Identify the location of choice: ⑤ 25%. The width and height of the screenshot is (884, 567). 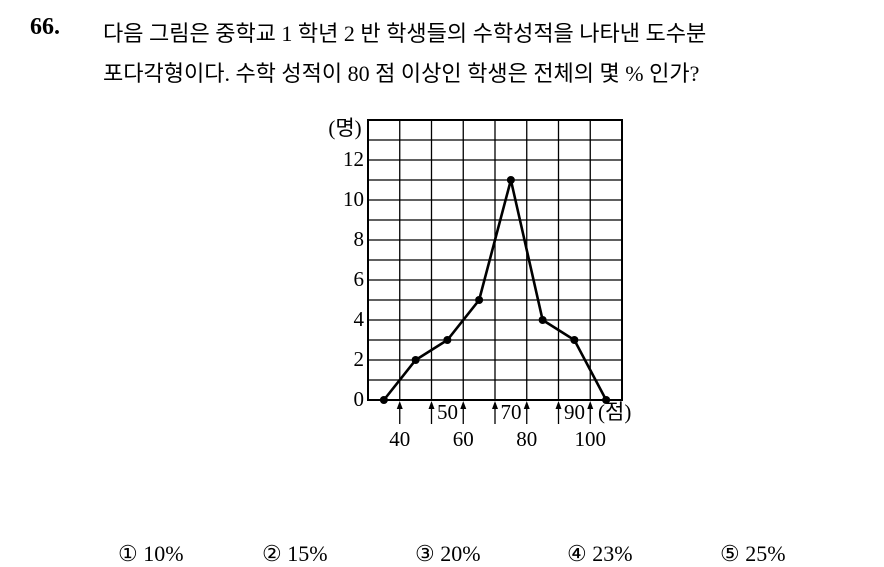
(753, 553).